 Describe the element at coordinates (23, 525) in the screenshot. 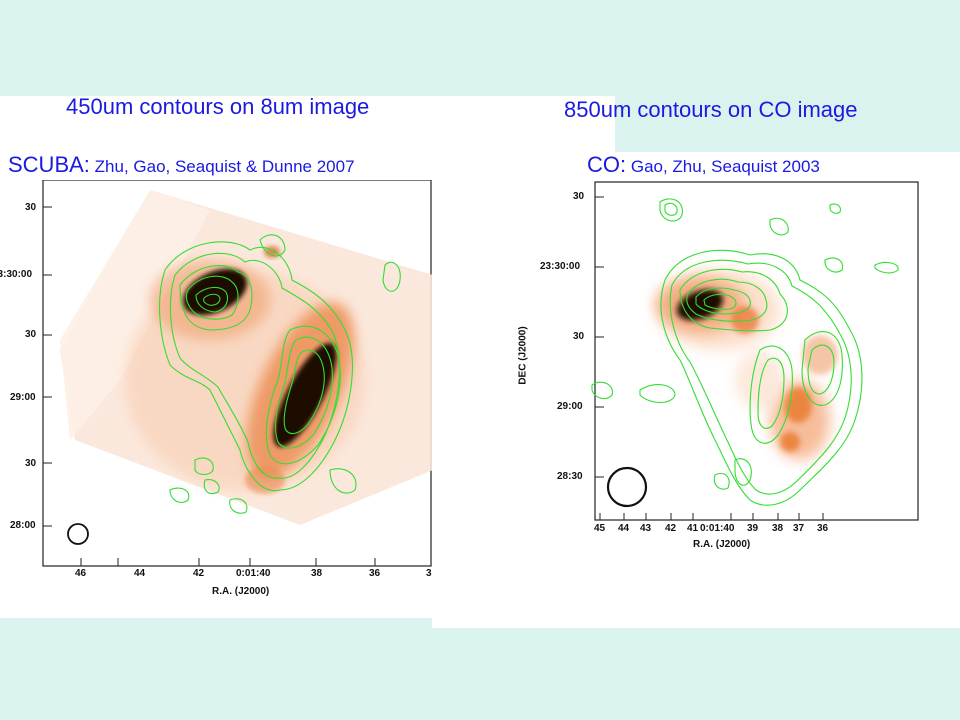

I see `left-ytick-5: 28:00` at that location.